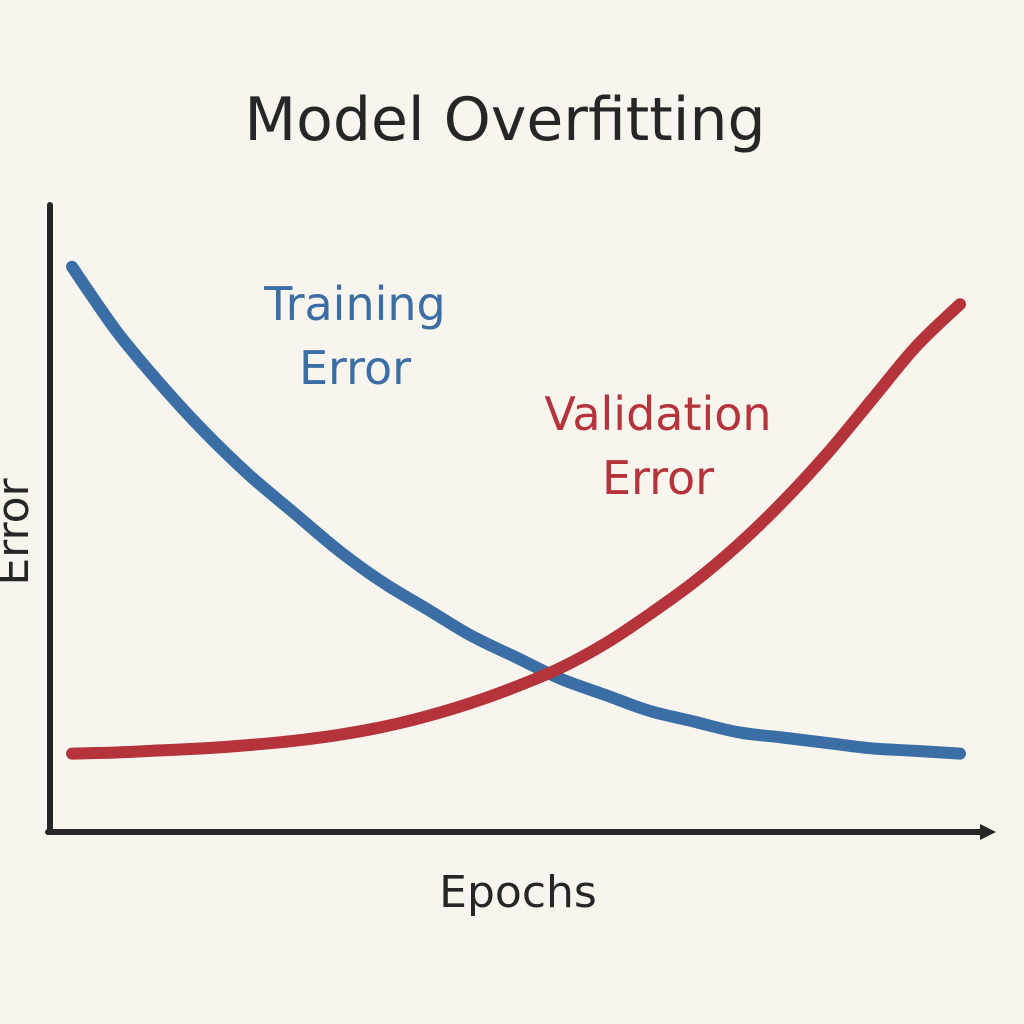  What do you see at coordinates (657, 446) in the screenshot?
I see `series-label-validation-error: Validation Error` at bounding box center [657, 446].